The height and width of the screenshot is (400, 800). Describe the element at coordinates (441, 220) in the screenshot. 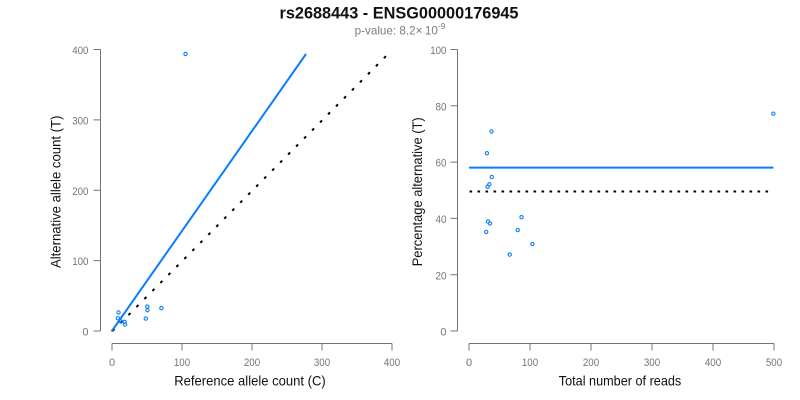

I see `svg-text: 40` at that location.